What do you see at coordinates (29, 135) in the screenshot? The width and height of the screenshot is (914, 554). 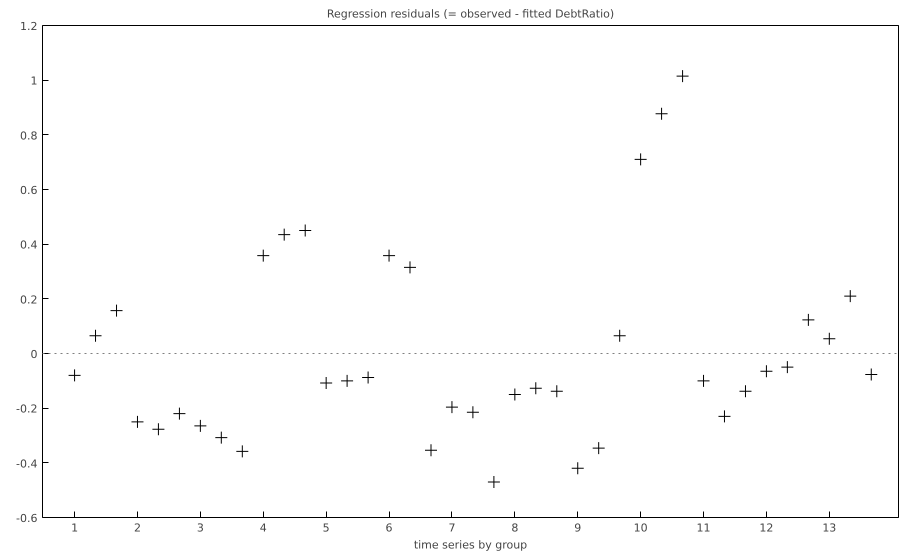 I see `y-tick-label: 0.8` at bounding box center [29, 135].